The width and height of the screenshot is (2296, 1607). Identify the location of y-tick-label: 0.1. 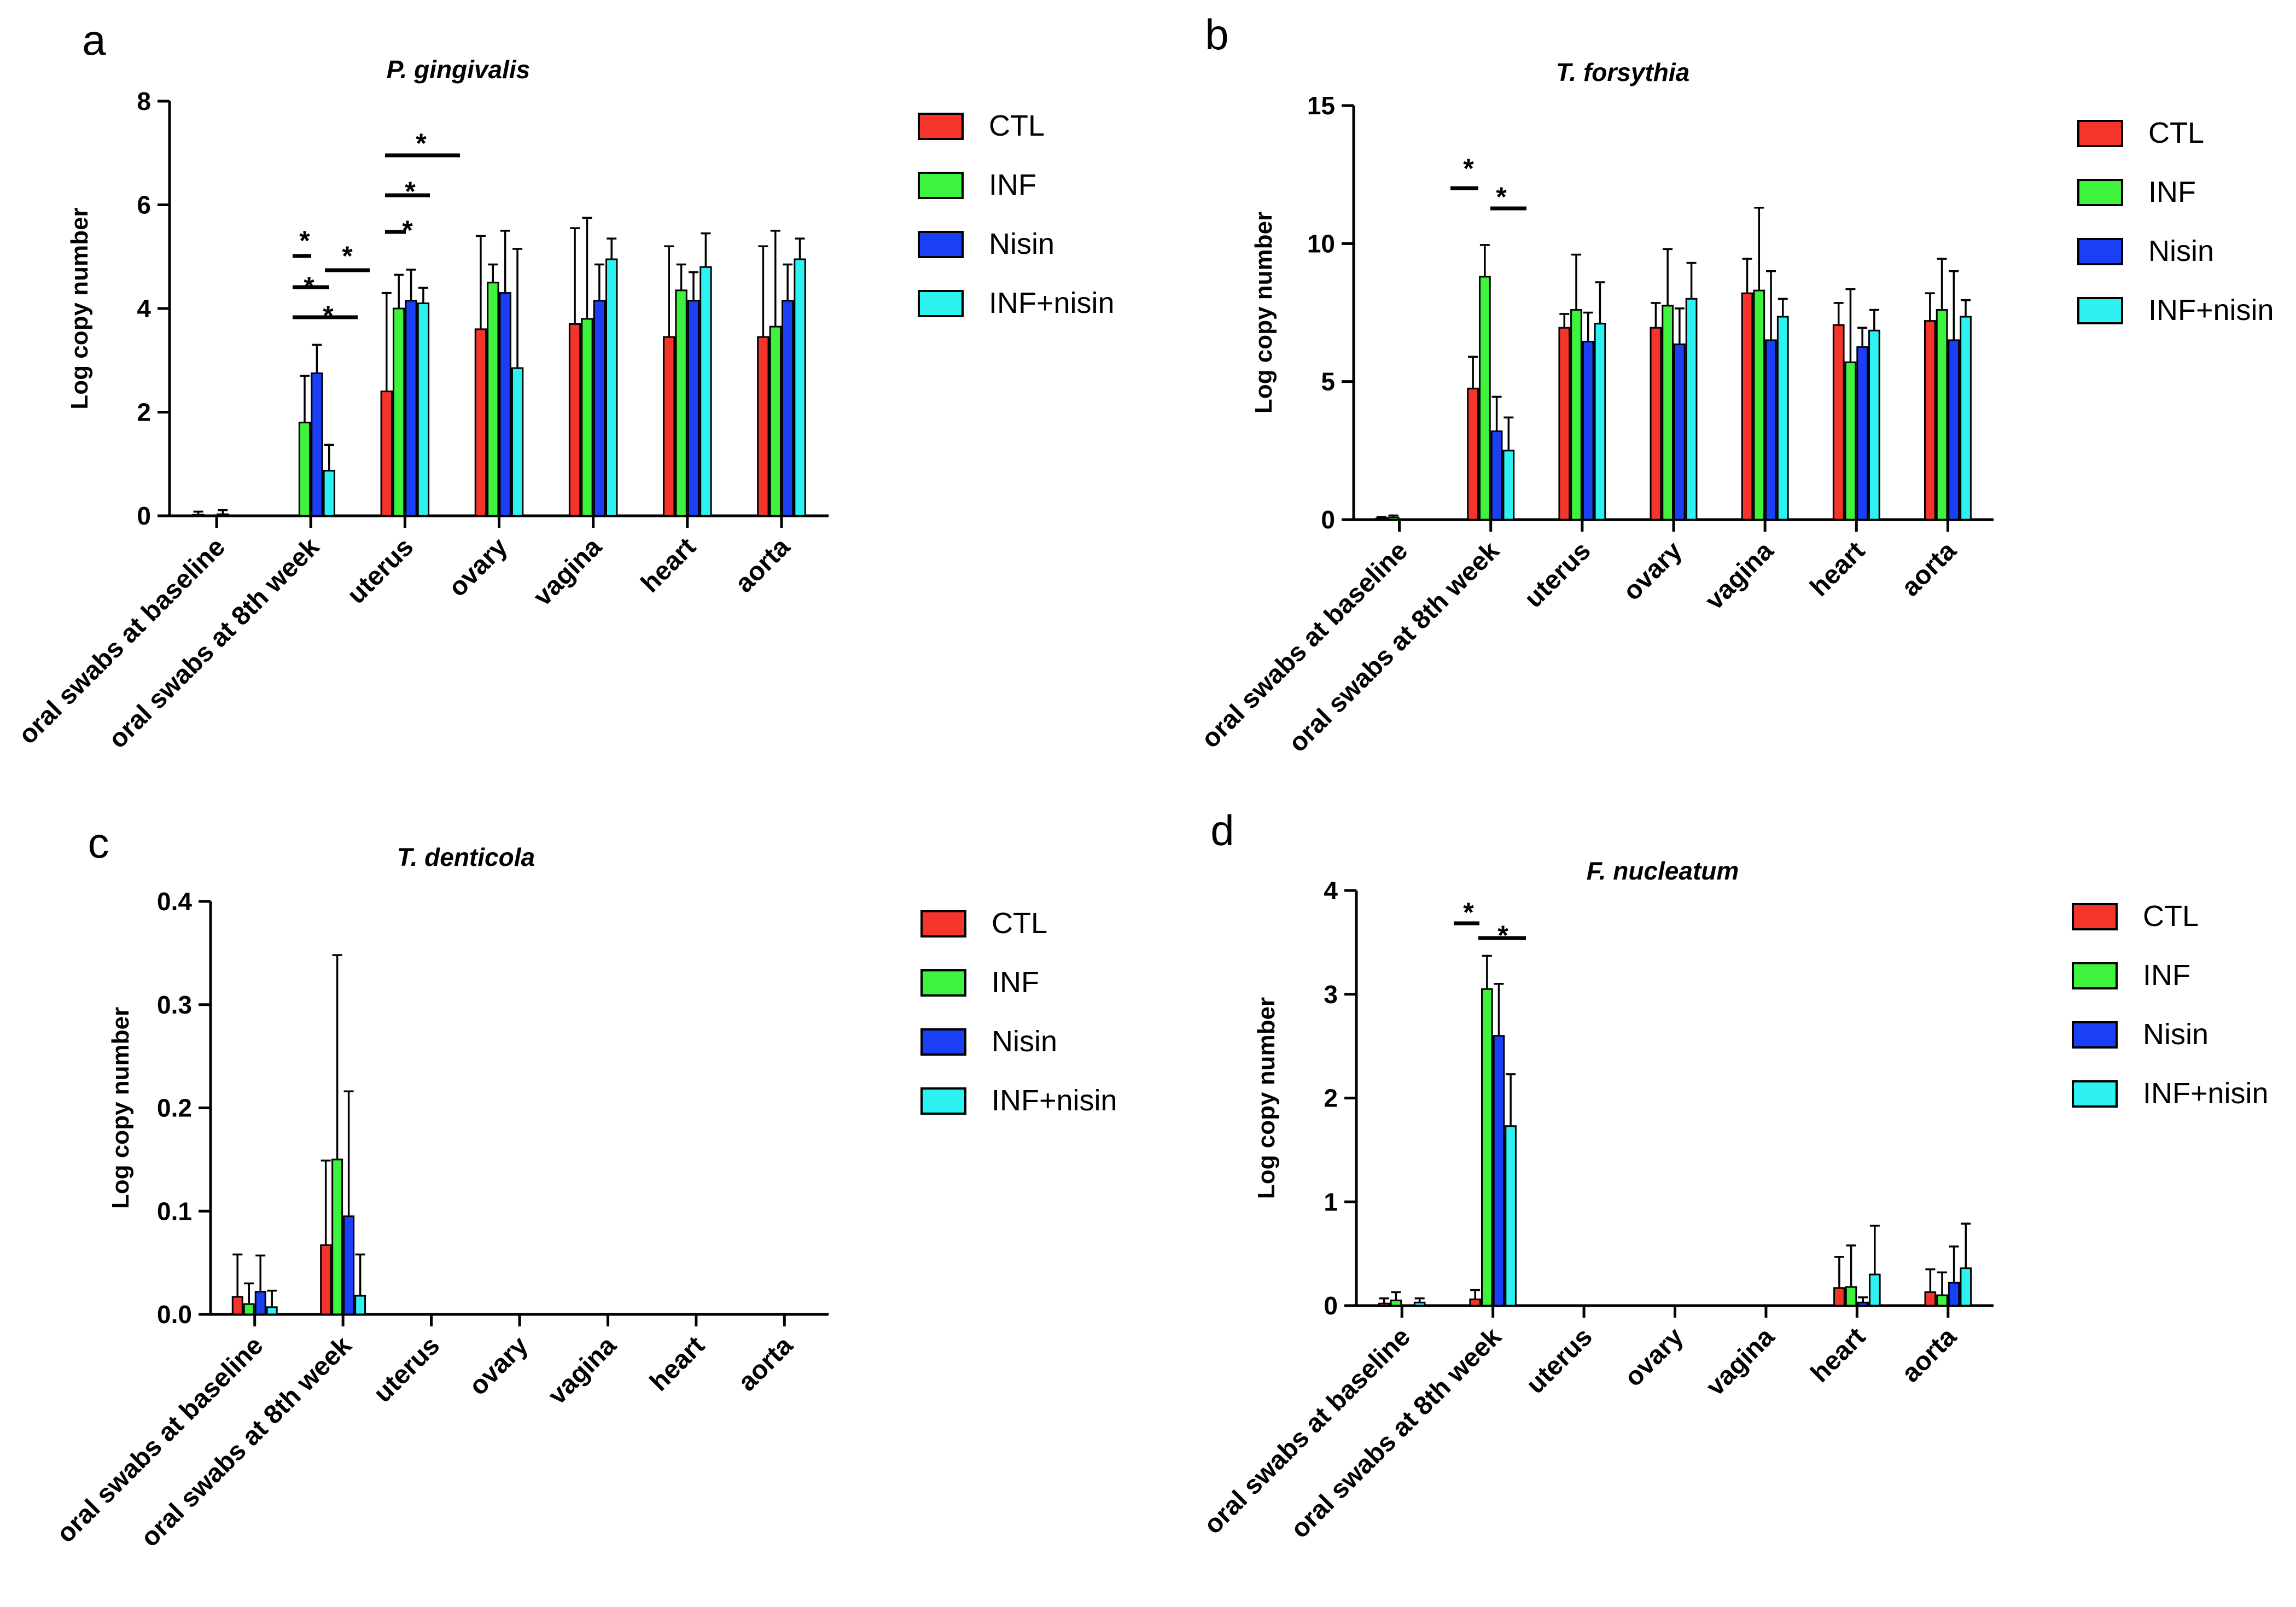
(174, 1211).